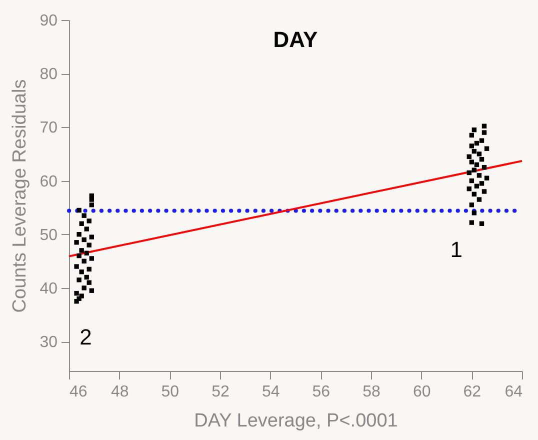 The width and height of the screenshot is (538, 440). Describe the element at coordinates (456, 249) in the screenshot. I see `annotation: 1` at that location.